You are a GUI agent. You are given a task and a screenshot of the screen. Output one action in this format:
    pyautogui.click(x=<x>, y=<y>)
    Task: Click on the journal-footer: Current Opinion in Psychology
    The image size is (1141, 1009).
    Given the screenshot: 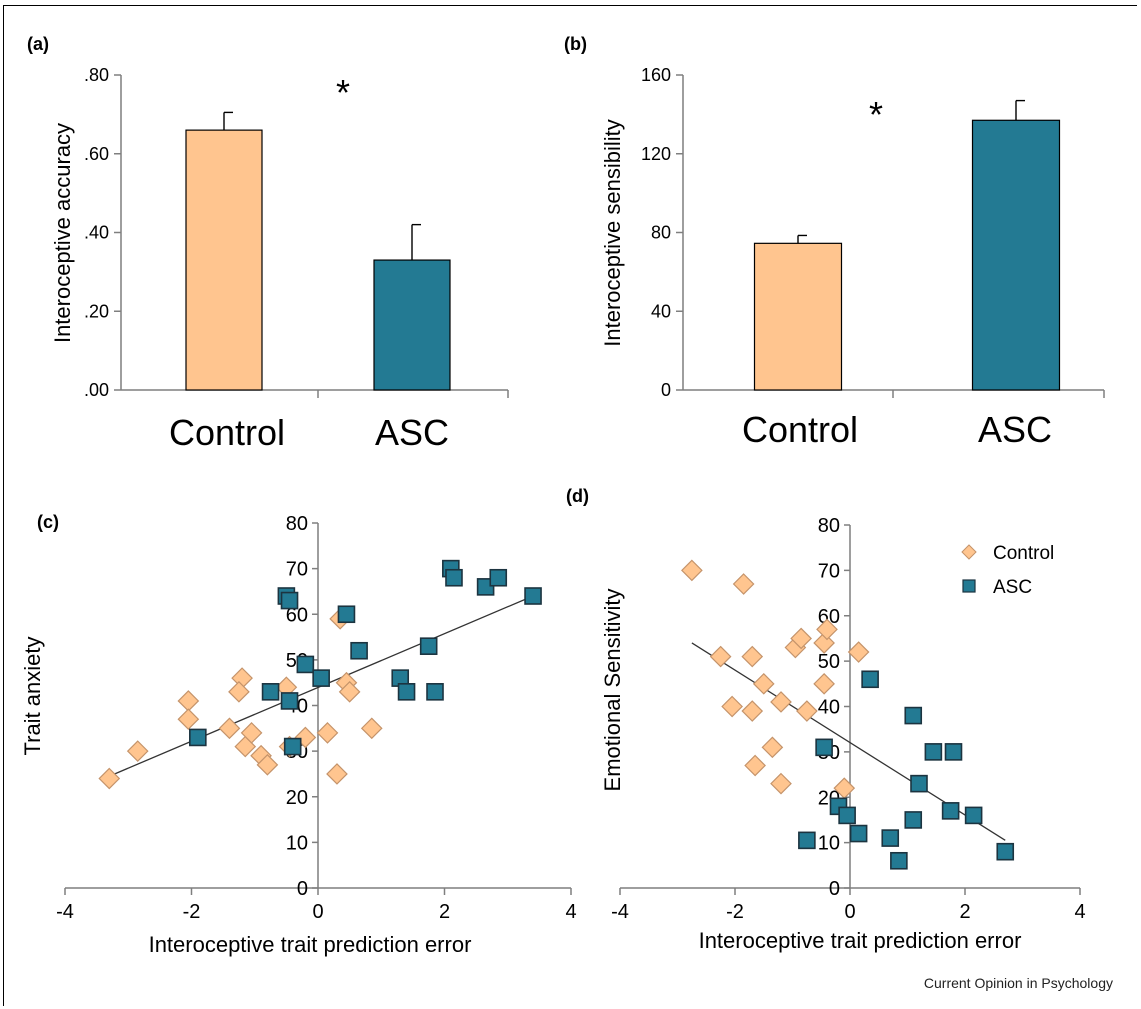 What is the action you would take?
    pyautogui.click(x=1018, y=983)
    